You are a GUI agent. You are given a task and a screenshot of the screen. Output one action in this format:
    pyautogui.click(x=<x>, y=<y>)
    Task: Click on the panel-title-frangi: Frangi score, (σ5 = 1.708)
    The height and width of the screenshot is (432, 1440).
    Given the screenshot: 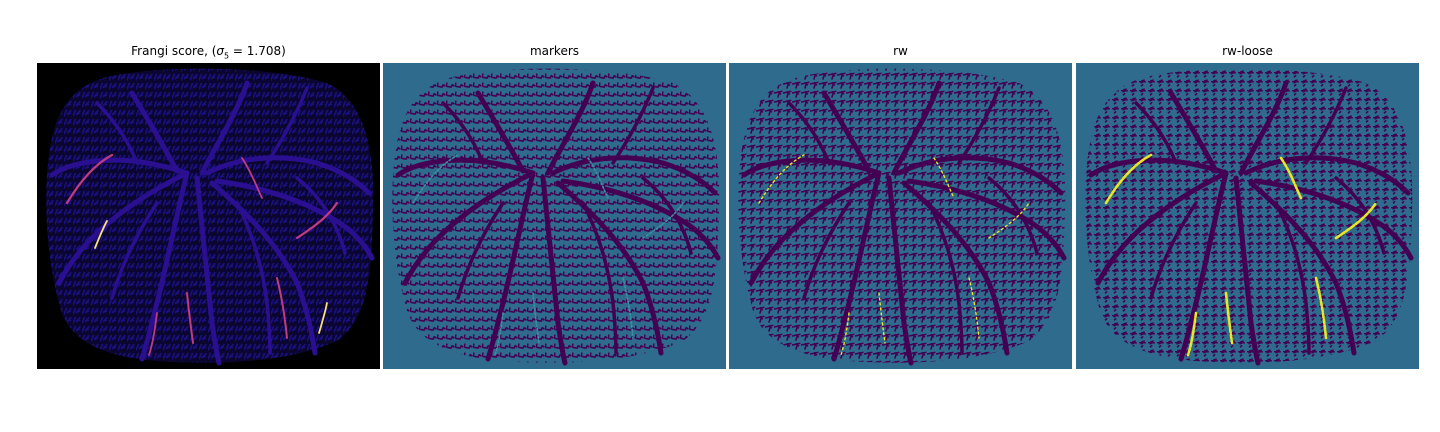 What is the action you would take?
    pyautogui.click(x=208, y=52)
    